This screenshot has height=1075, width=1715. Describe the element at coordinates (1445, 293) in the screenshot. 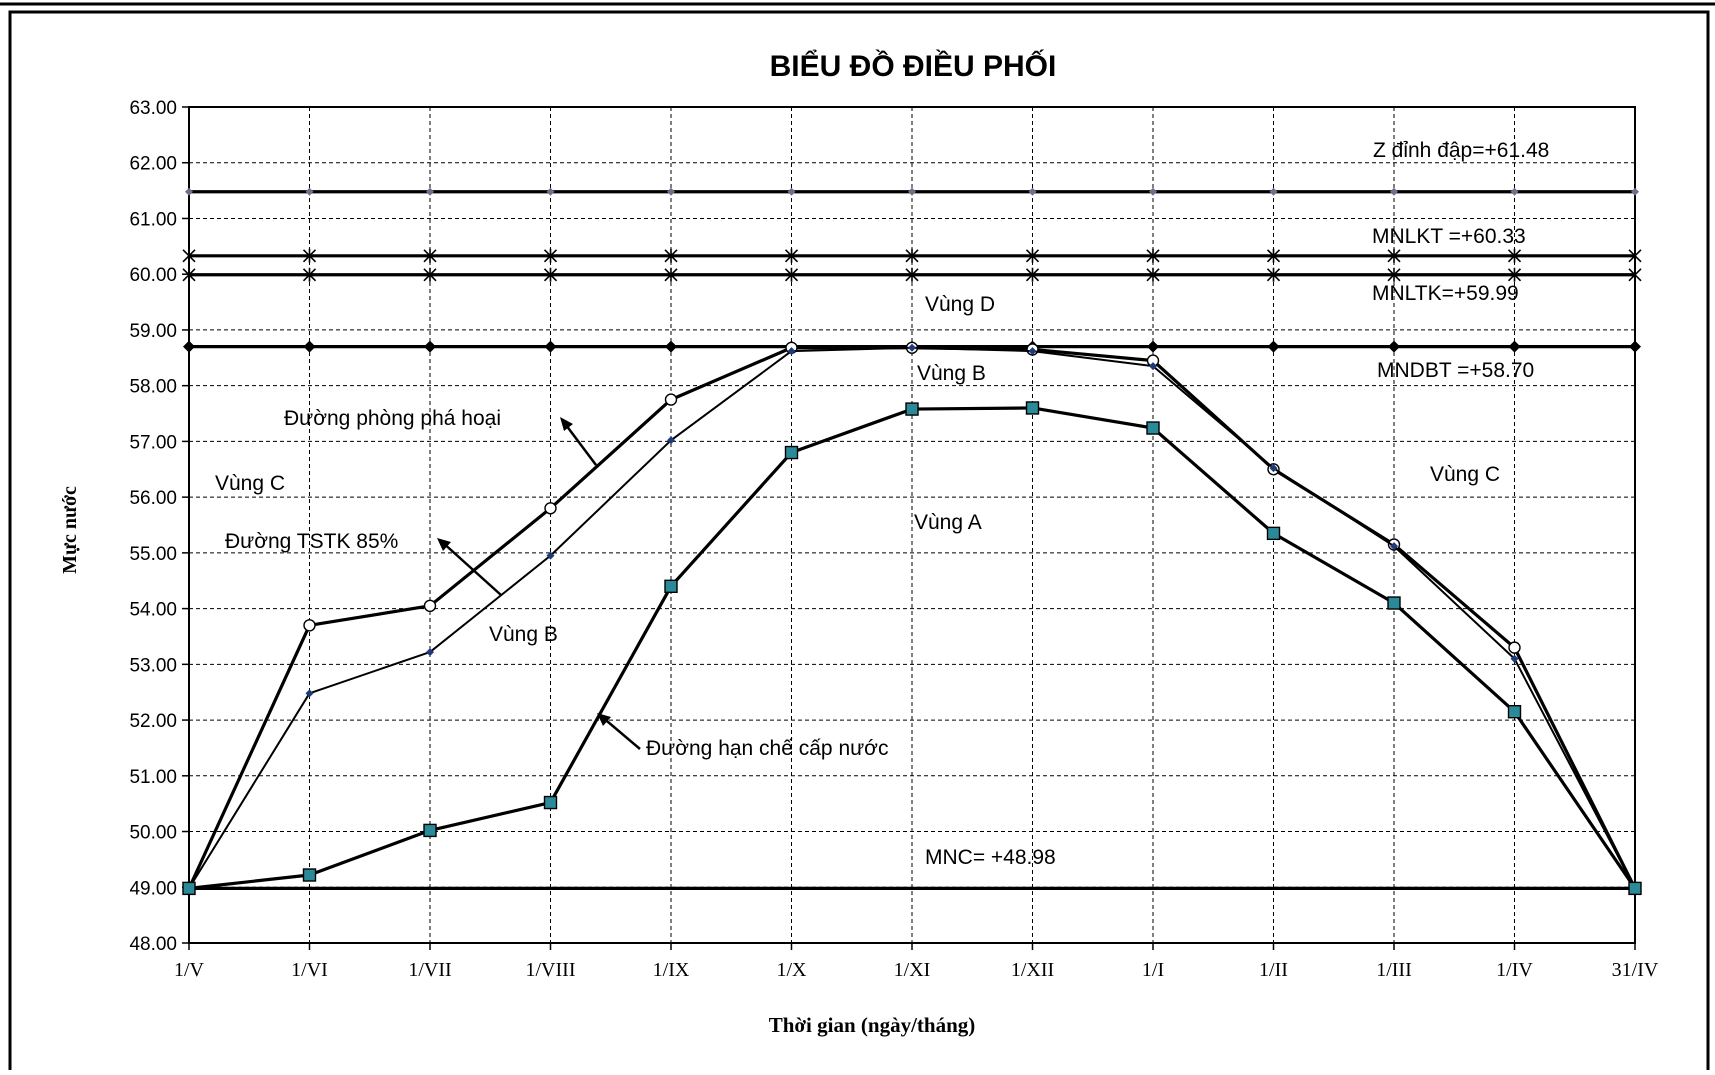

I see `label-mnltk: MNLTK=+59.99` at that location.